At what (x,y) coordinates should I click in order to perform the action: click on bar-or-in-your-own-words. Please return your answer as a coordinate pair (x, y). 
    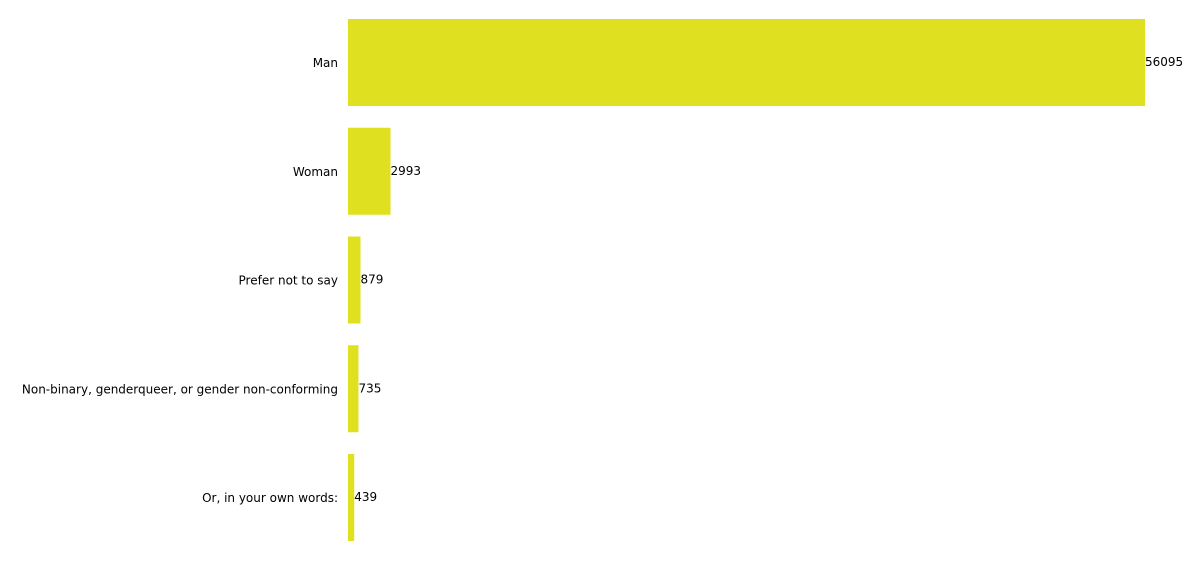
    Looking at the image, I should click on (351, 497).